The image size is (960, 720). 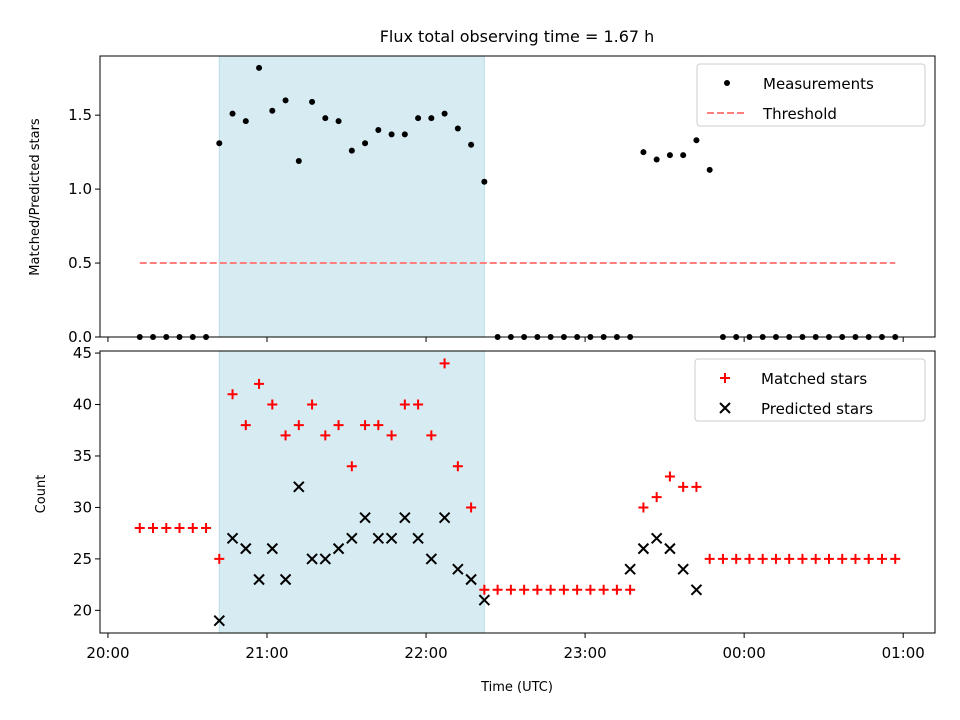 I want to click on y-tick-label: 0.0, so click(x=80, y=337).